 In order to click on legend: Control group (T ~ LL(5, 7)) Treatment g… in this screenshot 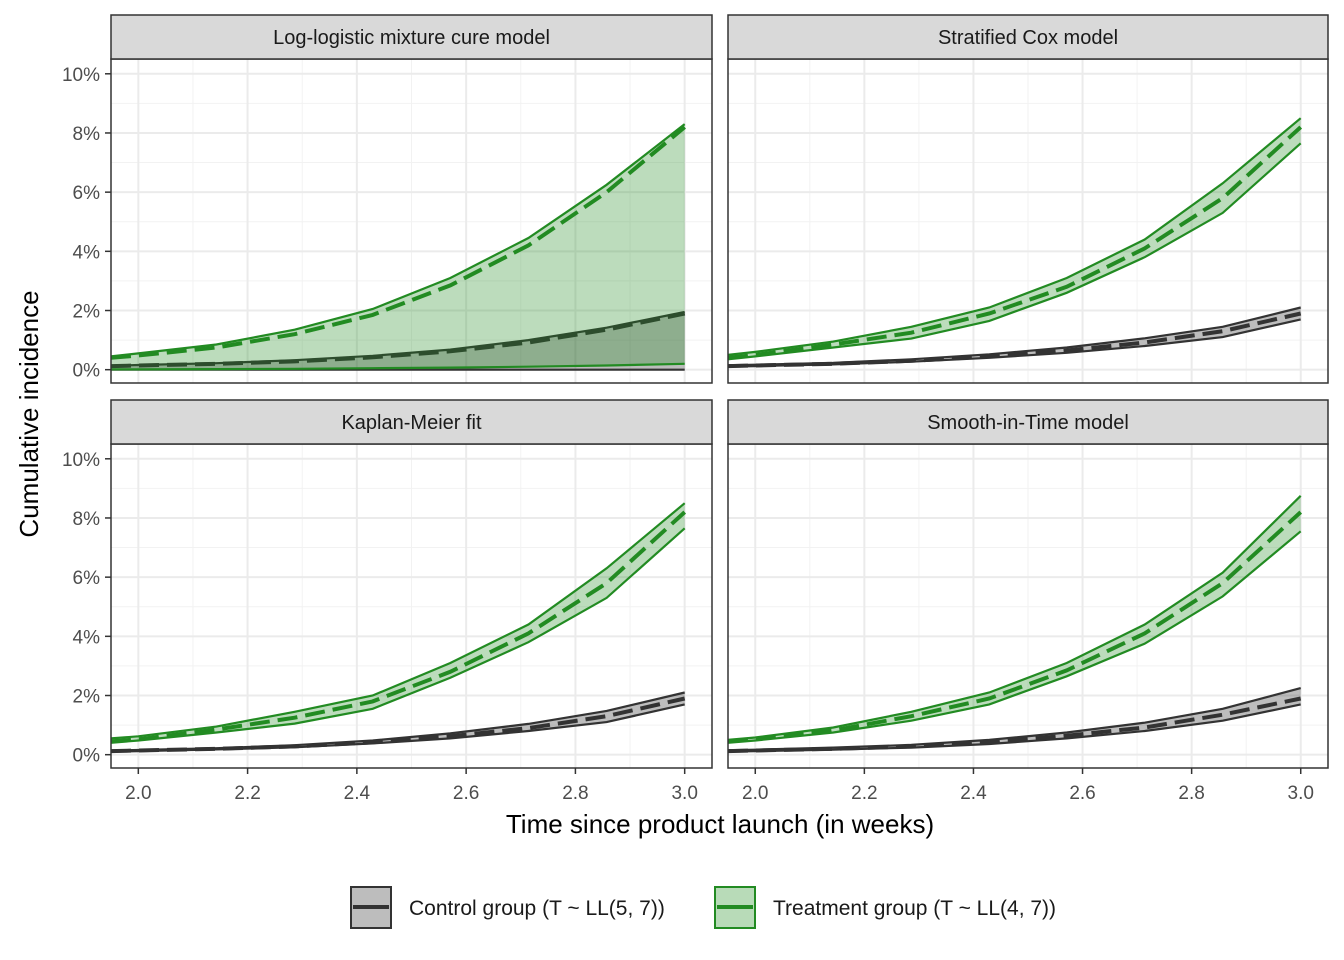, I will do `click(703, 907)`.